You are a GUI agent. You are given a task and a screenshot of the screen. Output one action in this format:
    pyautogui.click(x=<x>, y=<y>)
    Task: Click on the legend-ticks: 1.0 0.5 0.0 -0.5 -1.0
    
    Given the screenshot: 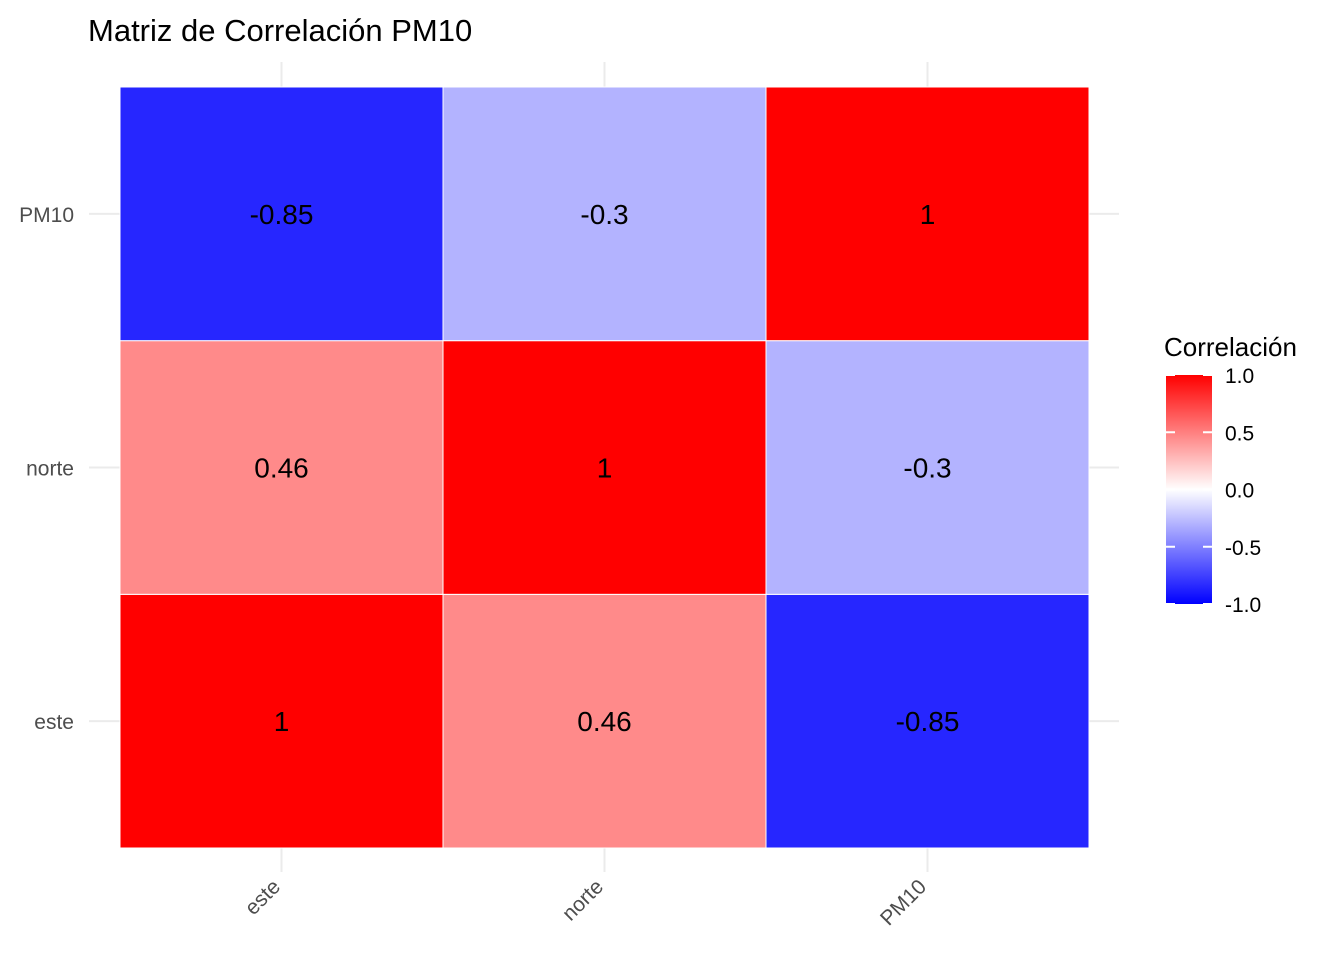 What is the action you would take?
    pyautogui.click(x=1213, y=491)
    